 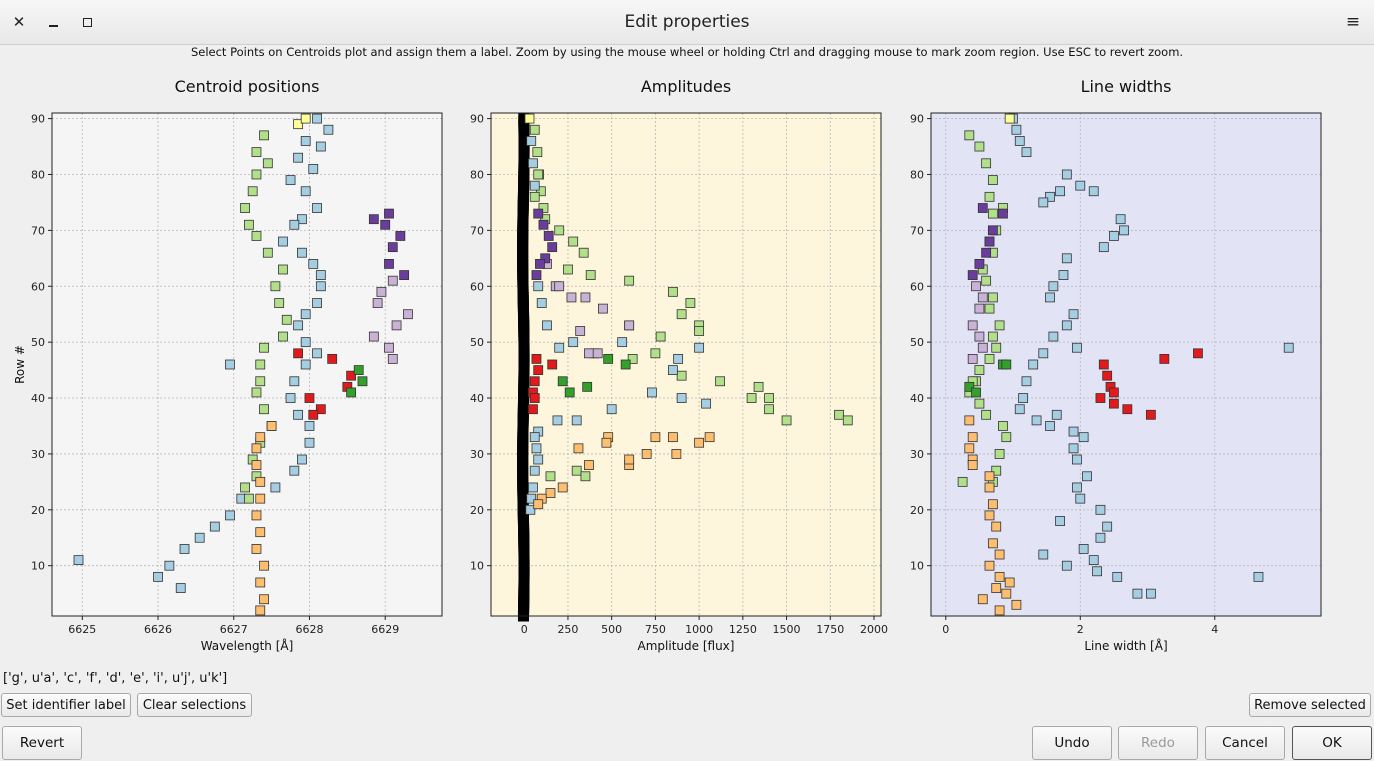 I want to click on hamburger-menu-icon: ≡, so click(x=1353, y=22).